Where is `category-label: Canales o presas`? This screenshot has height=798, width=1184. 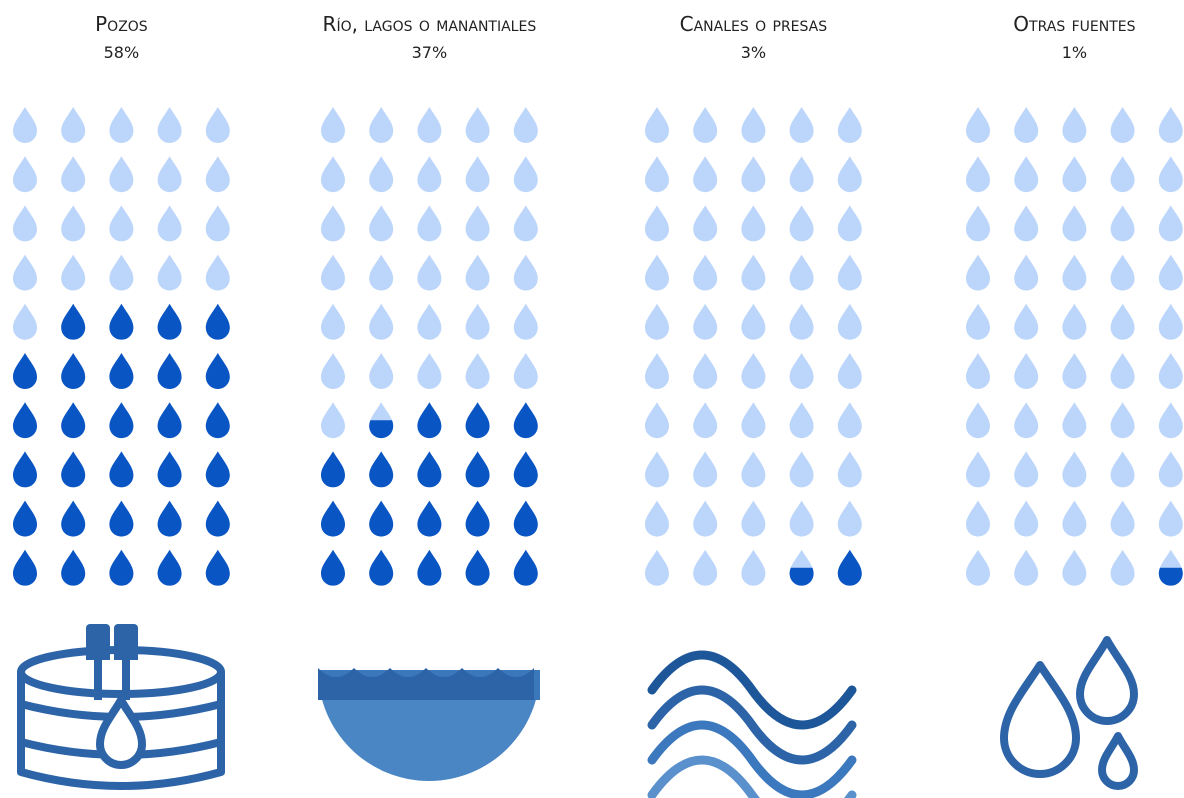
category-label: Canales o presas is located at coordinates (753, 24).